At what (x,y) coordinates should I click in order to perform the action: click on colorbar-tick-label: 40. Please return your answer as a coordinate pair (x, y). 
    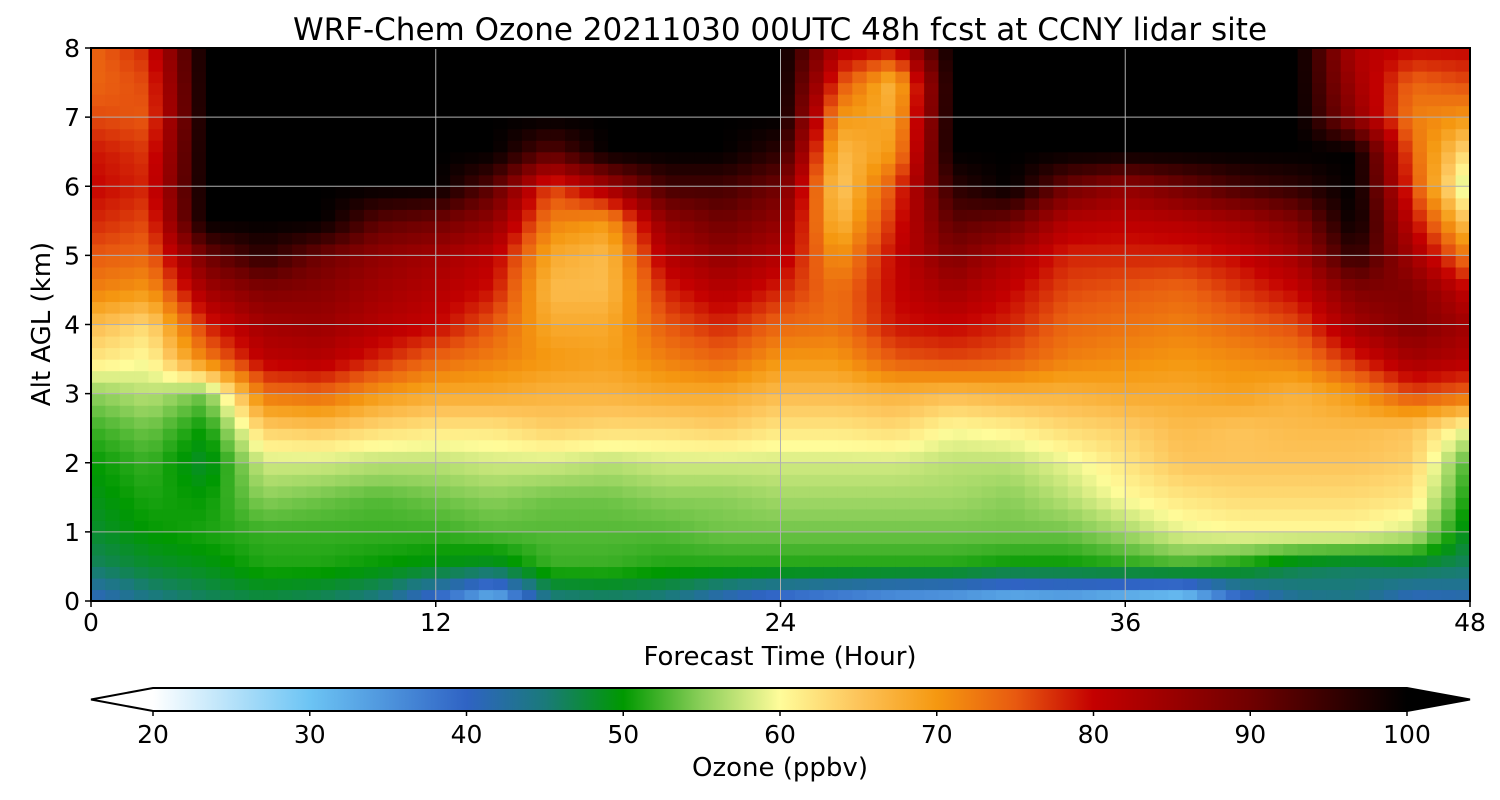
    Looking at the image, I should click on (467, 734).